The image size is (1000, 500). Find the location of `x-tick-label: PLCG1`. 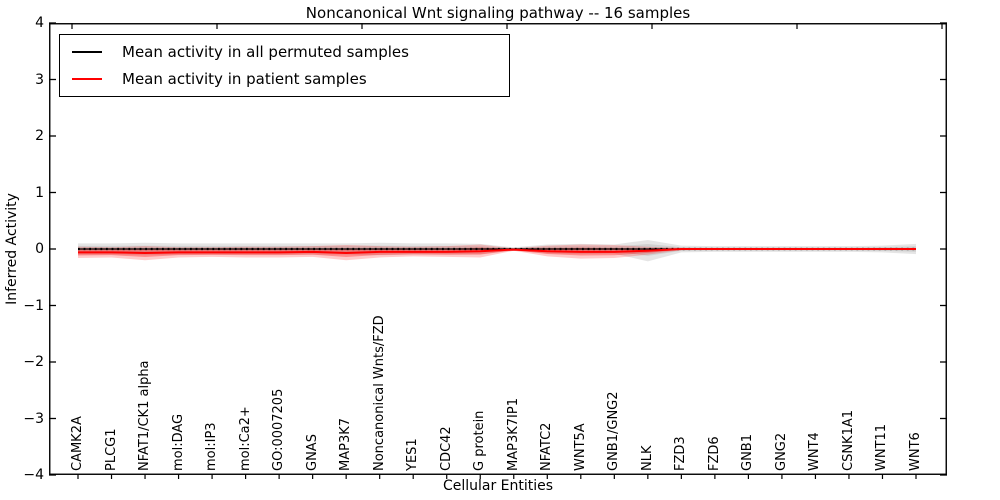

x-tick-label: PLCG1 is located at coordinates (111, 449).